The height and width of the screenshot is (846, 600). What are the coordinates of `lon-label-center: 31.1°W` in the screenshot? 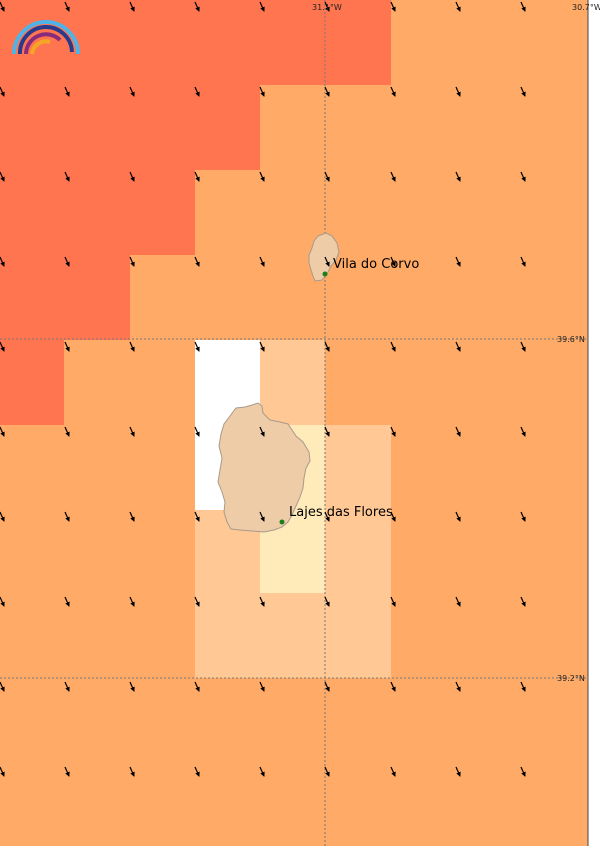 It's located at (327, 7).